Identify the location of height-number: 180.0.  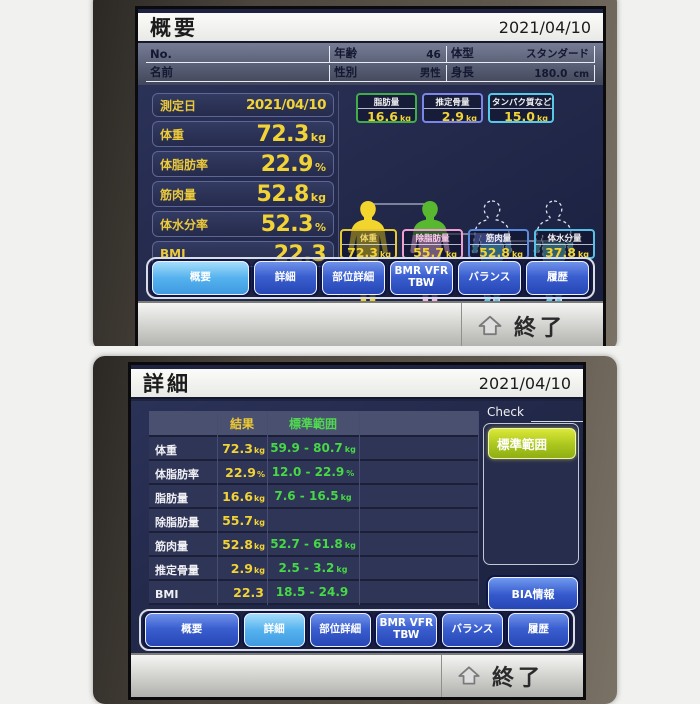
(551, 74).